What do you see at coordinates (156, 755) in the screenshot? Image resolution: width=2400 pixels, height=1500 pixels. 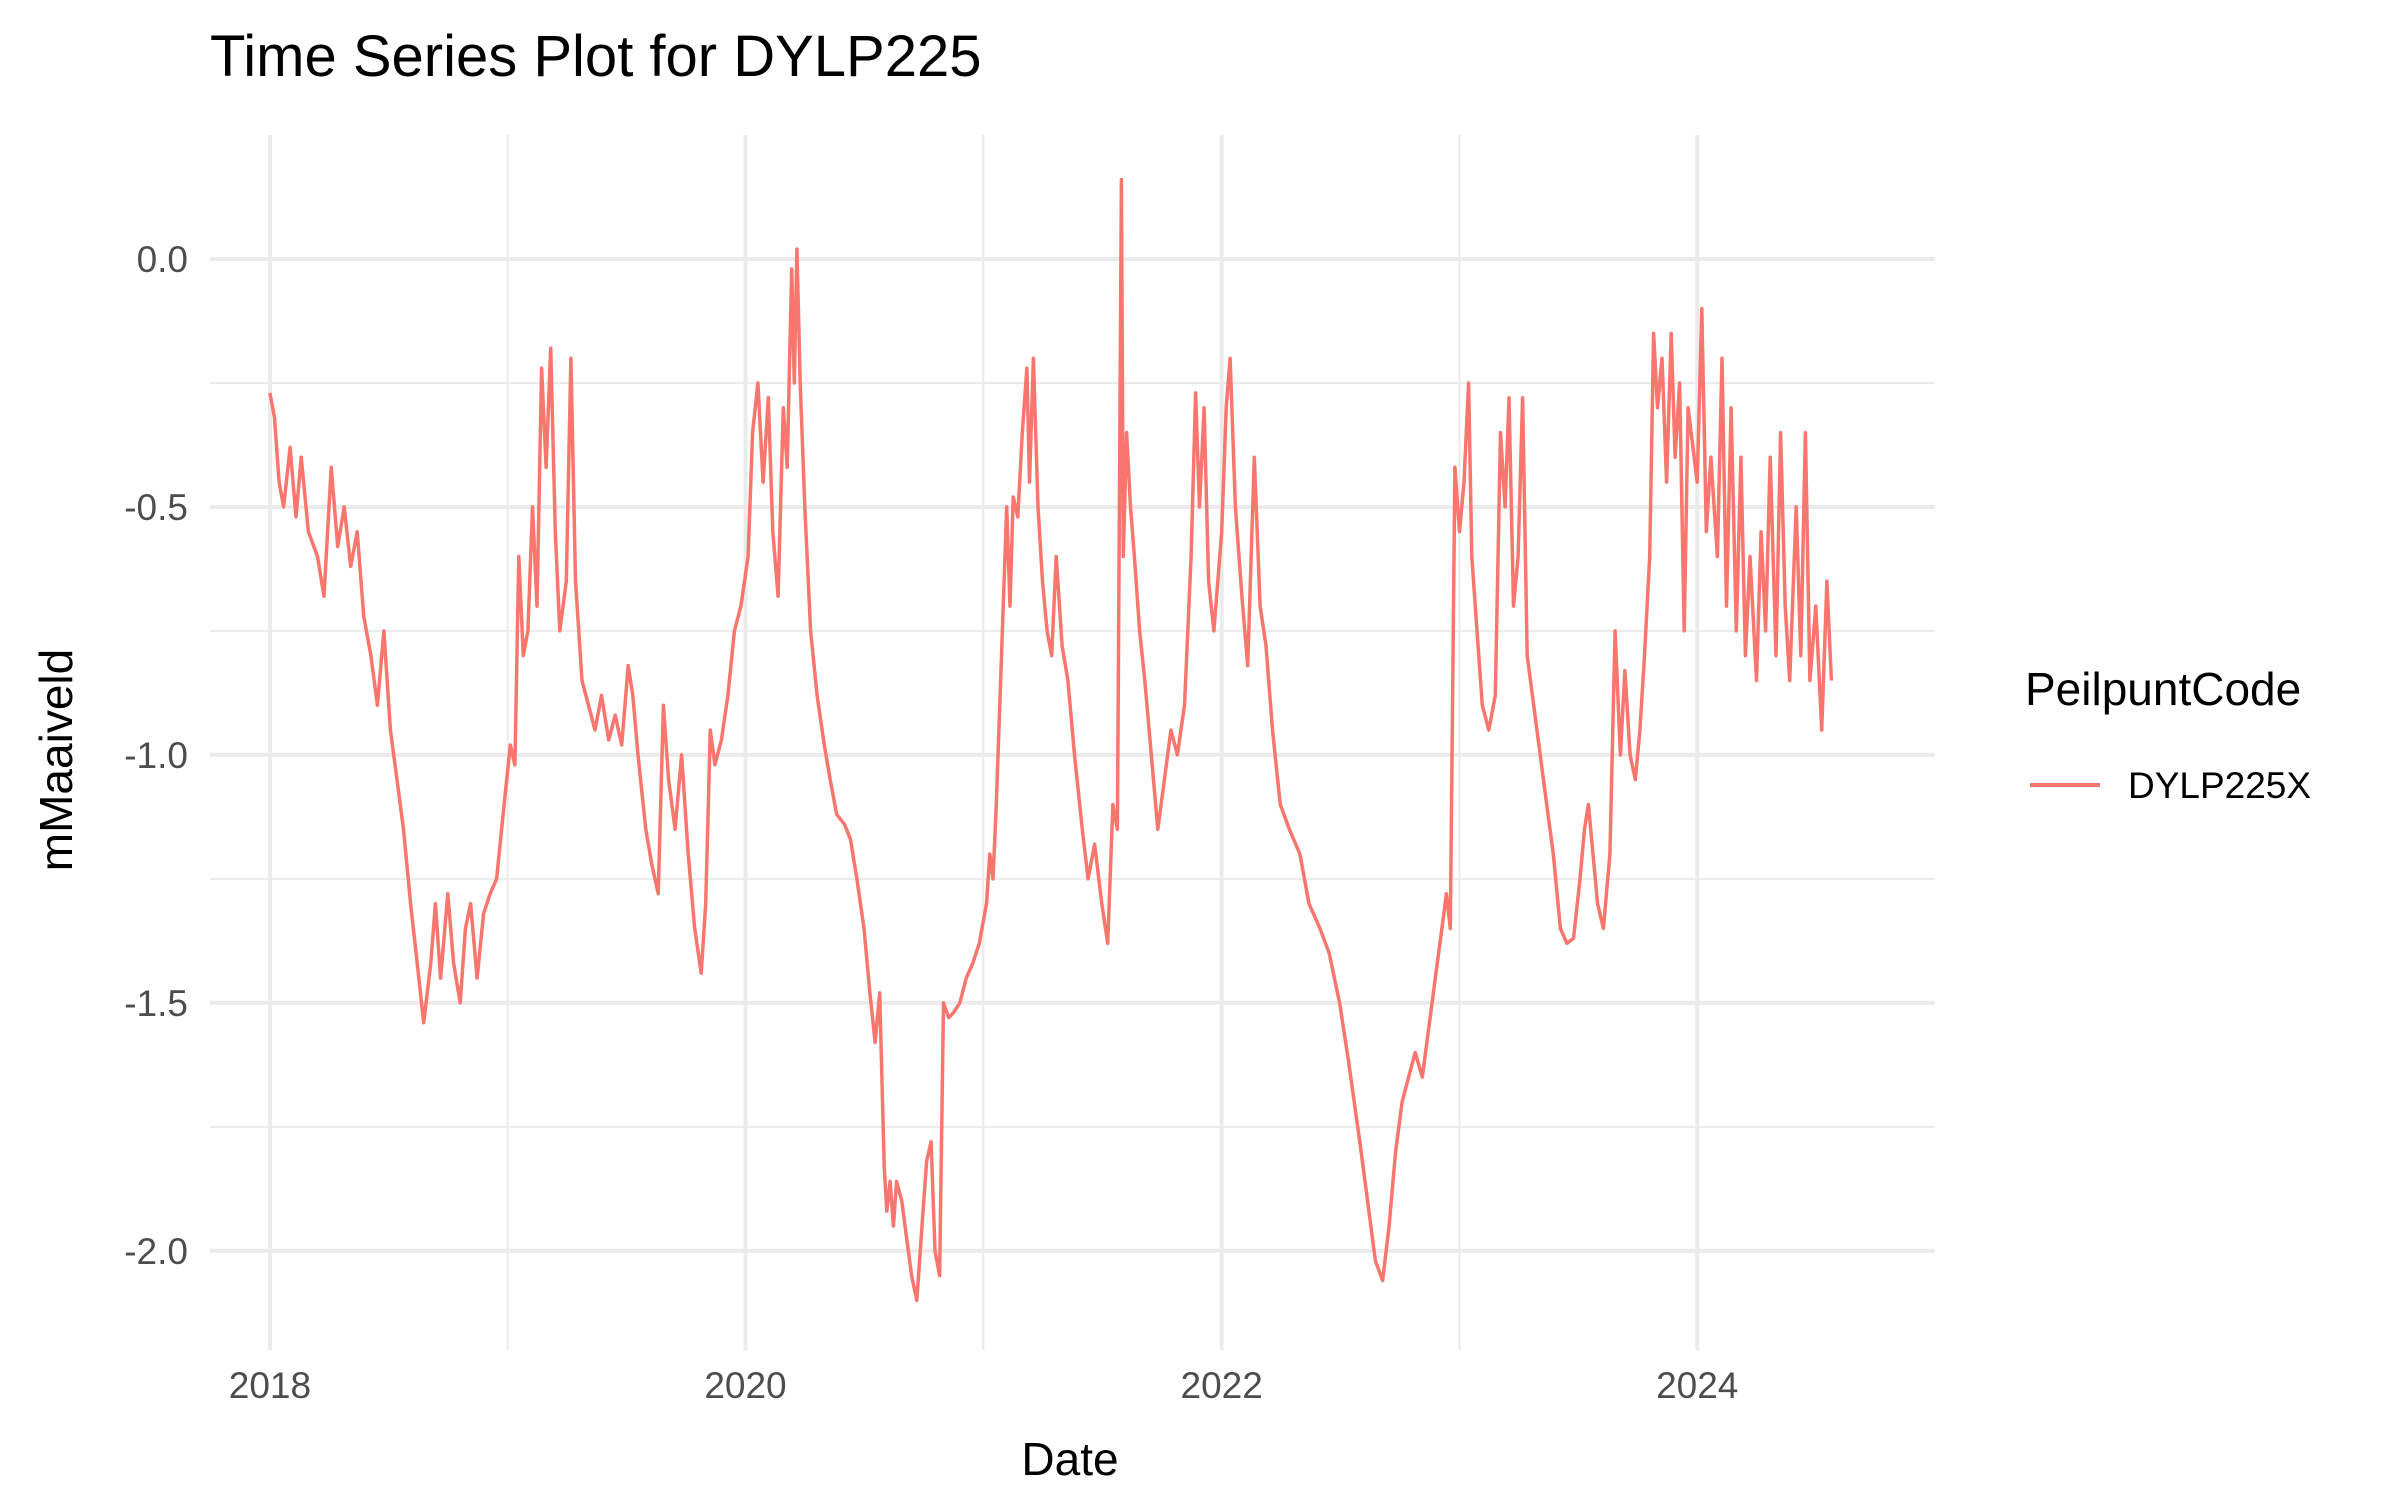 I see `y-tick-label: -1.0` at bounding box center [156, 755].